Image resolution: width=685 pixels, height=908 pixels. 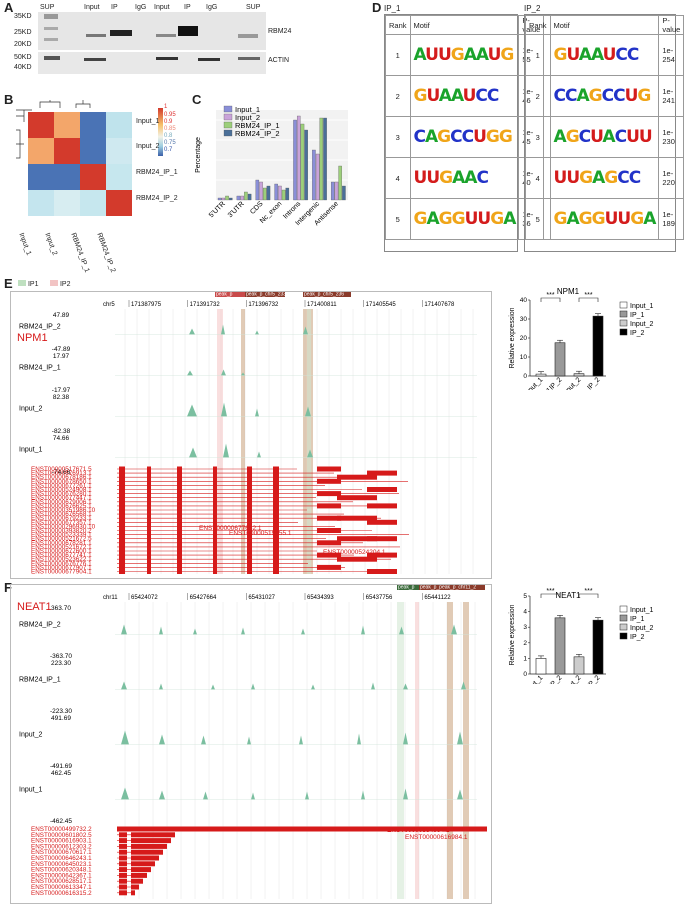 What do you see at coordinates (568, 291) in the screenshot?
I see `chart-title: NPM1` at bounding box center [568, 291].